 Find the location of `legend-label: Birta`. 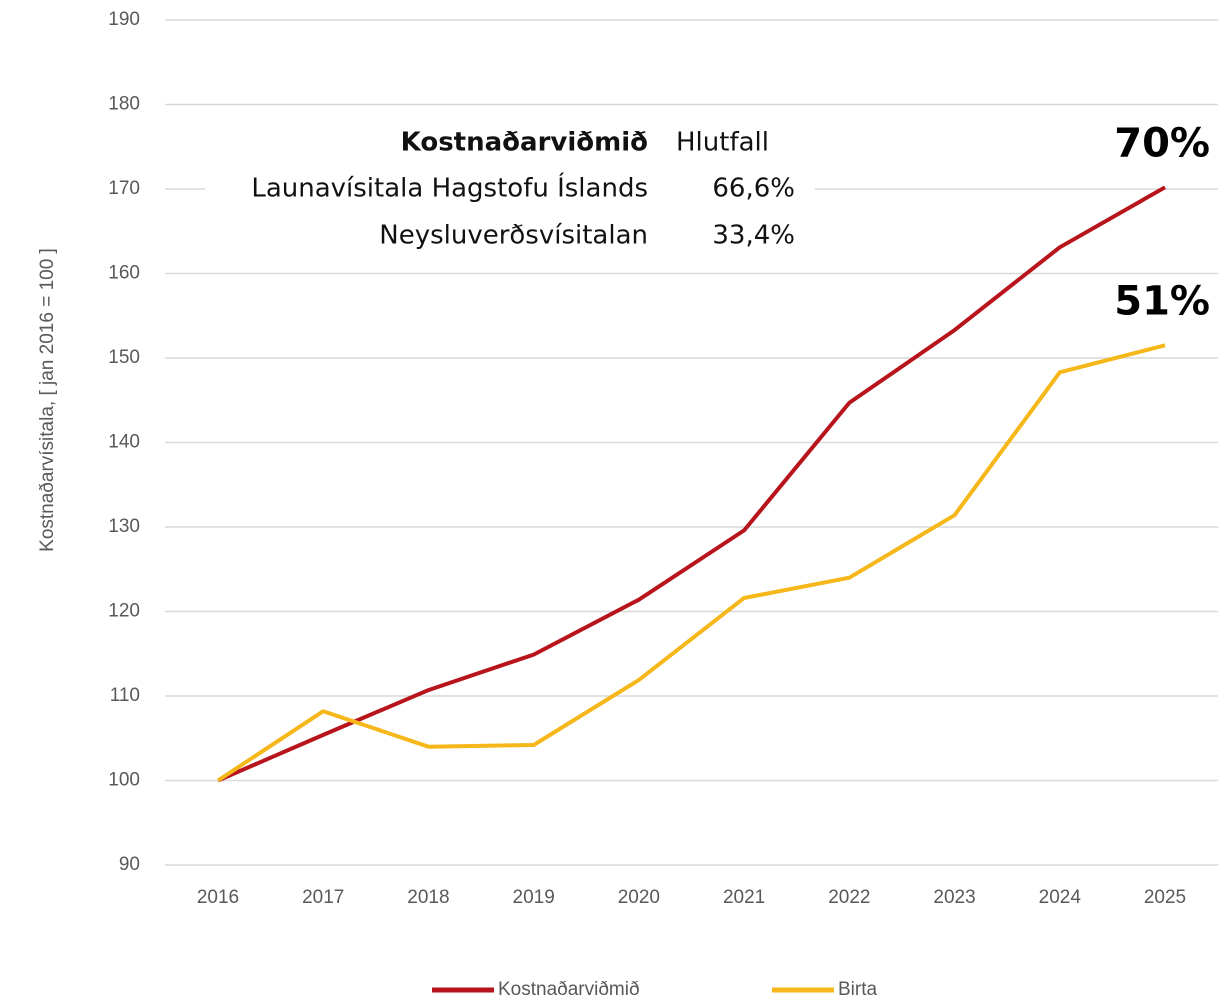

legend-label: Birta is located at coordinates (858, 989).